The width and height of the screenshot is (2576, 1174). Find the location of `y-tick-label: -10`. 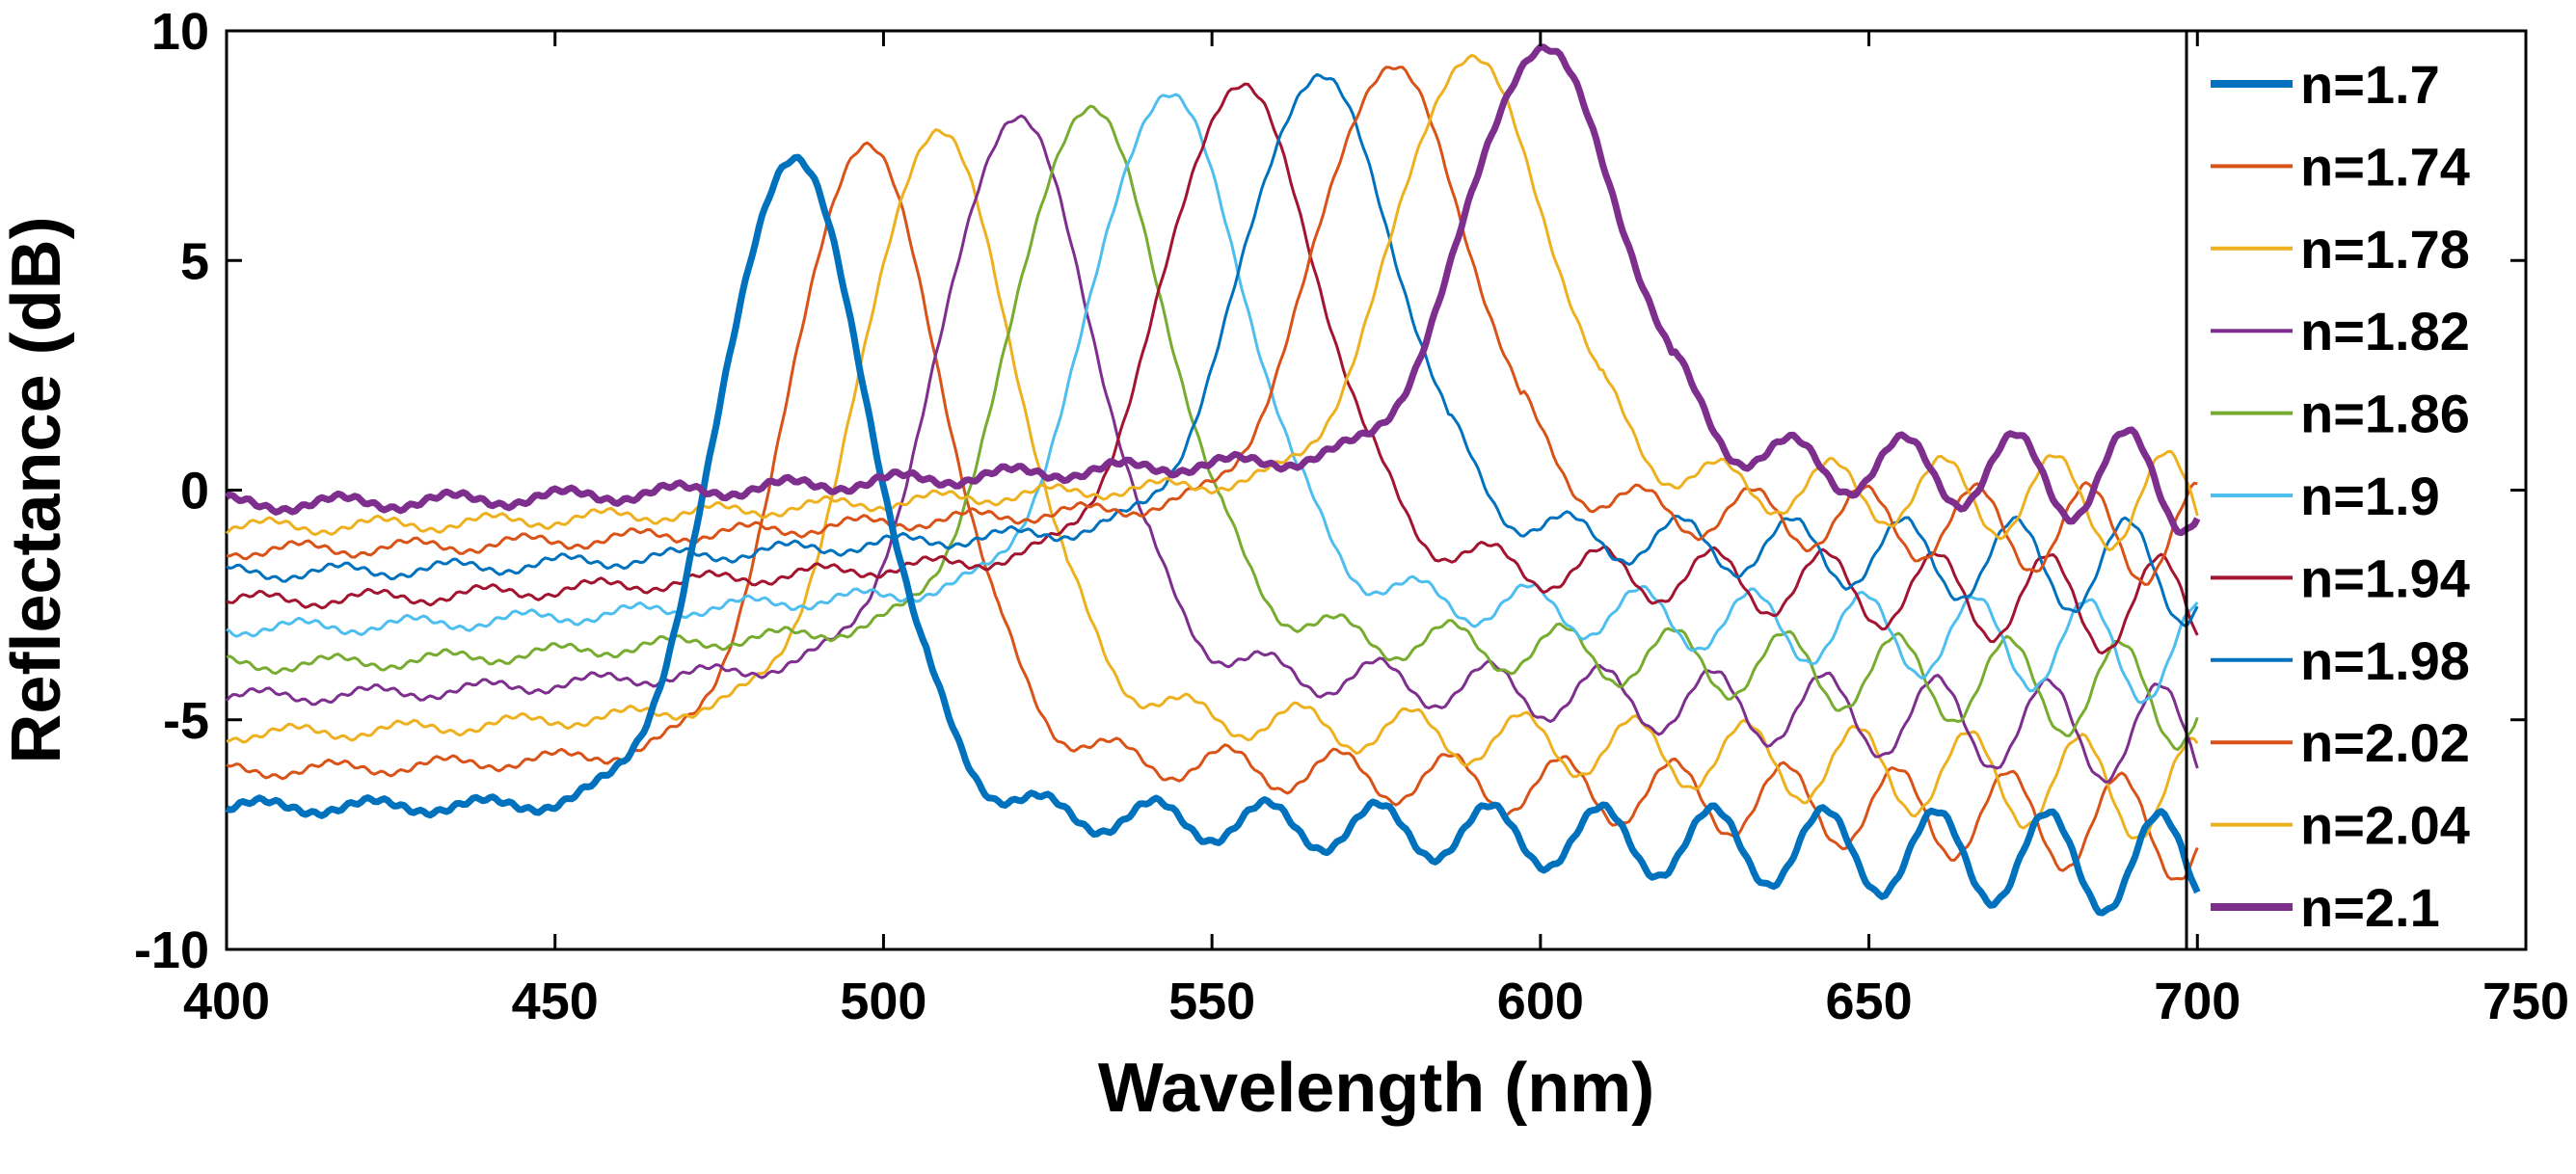

y-tick-label: -10 is located at coordinates (172, 950).